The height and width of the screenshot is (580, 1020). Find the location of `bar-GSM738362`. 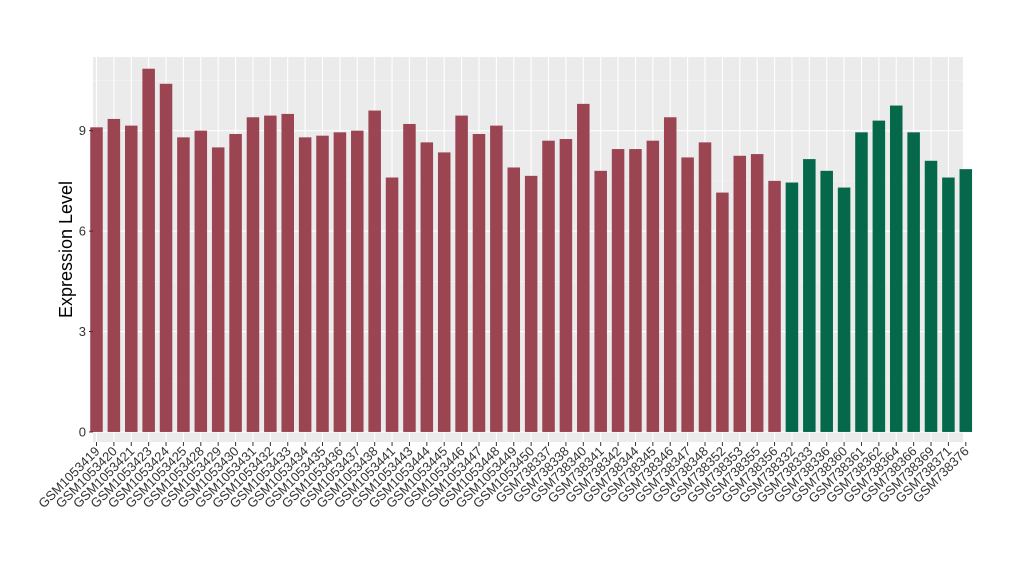

bar-GSM738362 is located at coordinates (879, 276).